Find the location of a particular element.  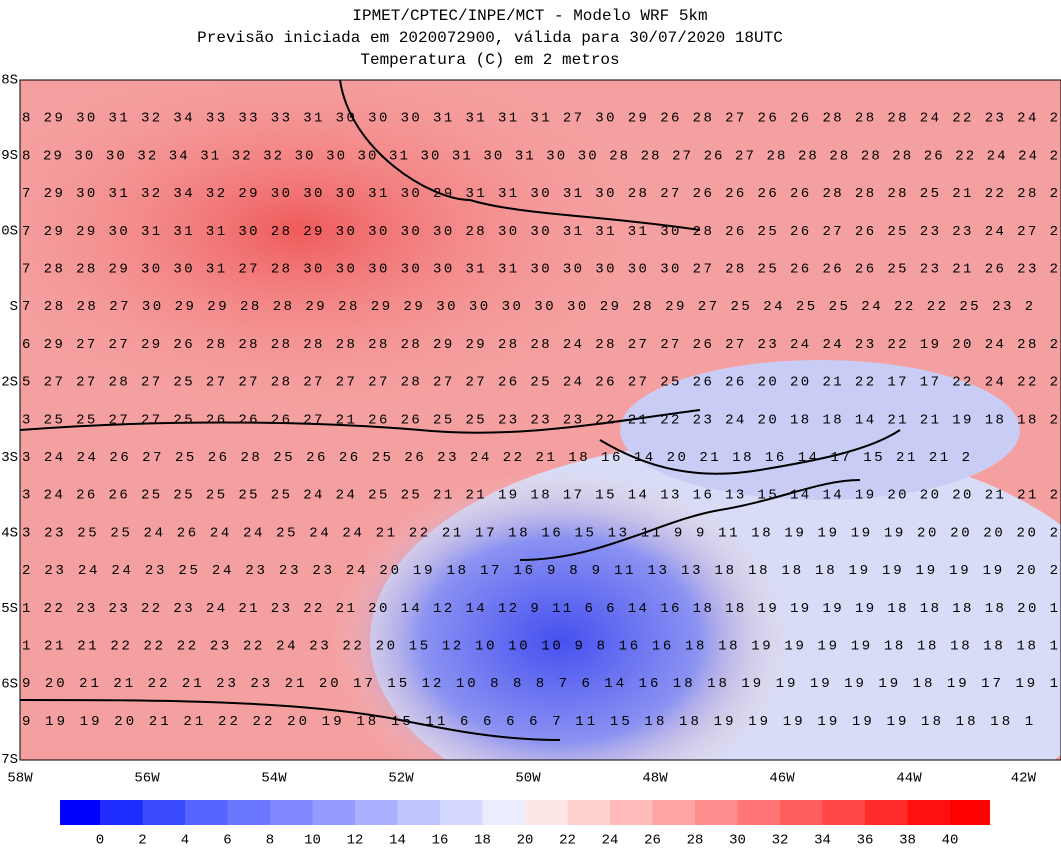

colorbar-label: 18 is located at coordinates (482, 841).